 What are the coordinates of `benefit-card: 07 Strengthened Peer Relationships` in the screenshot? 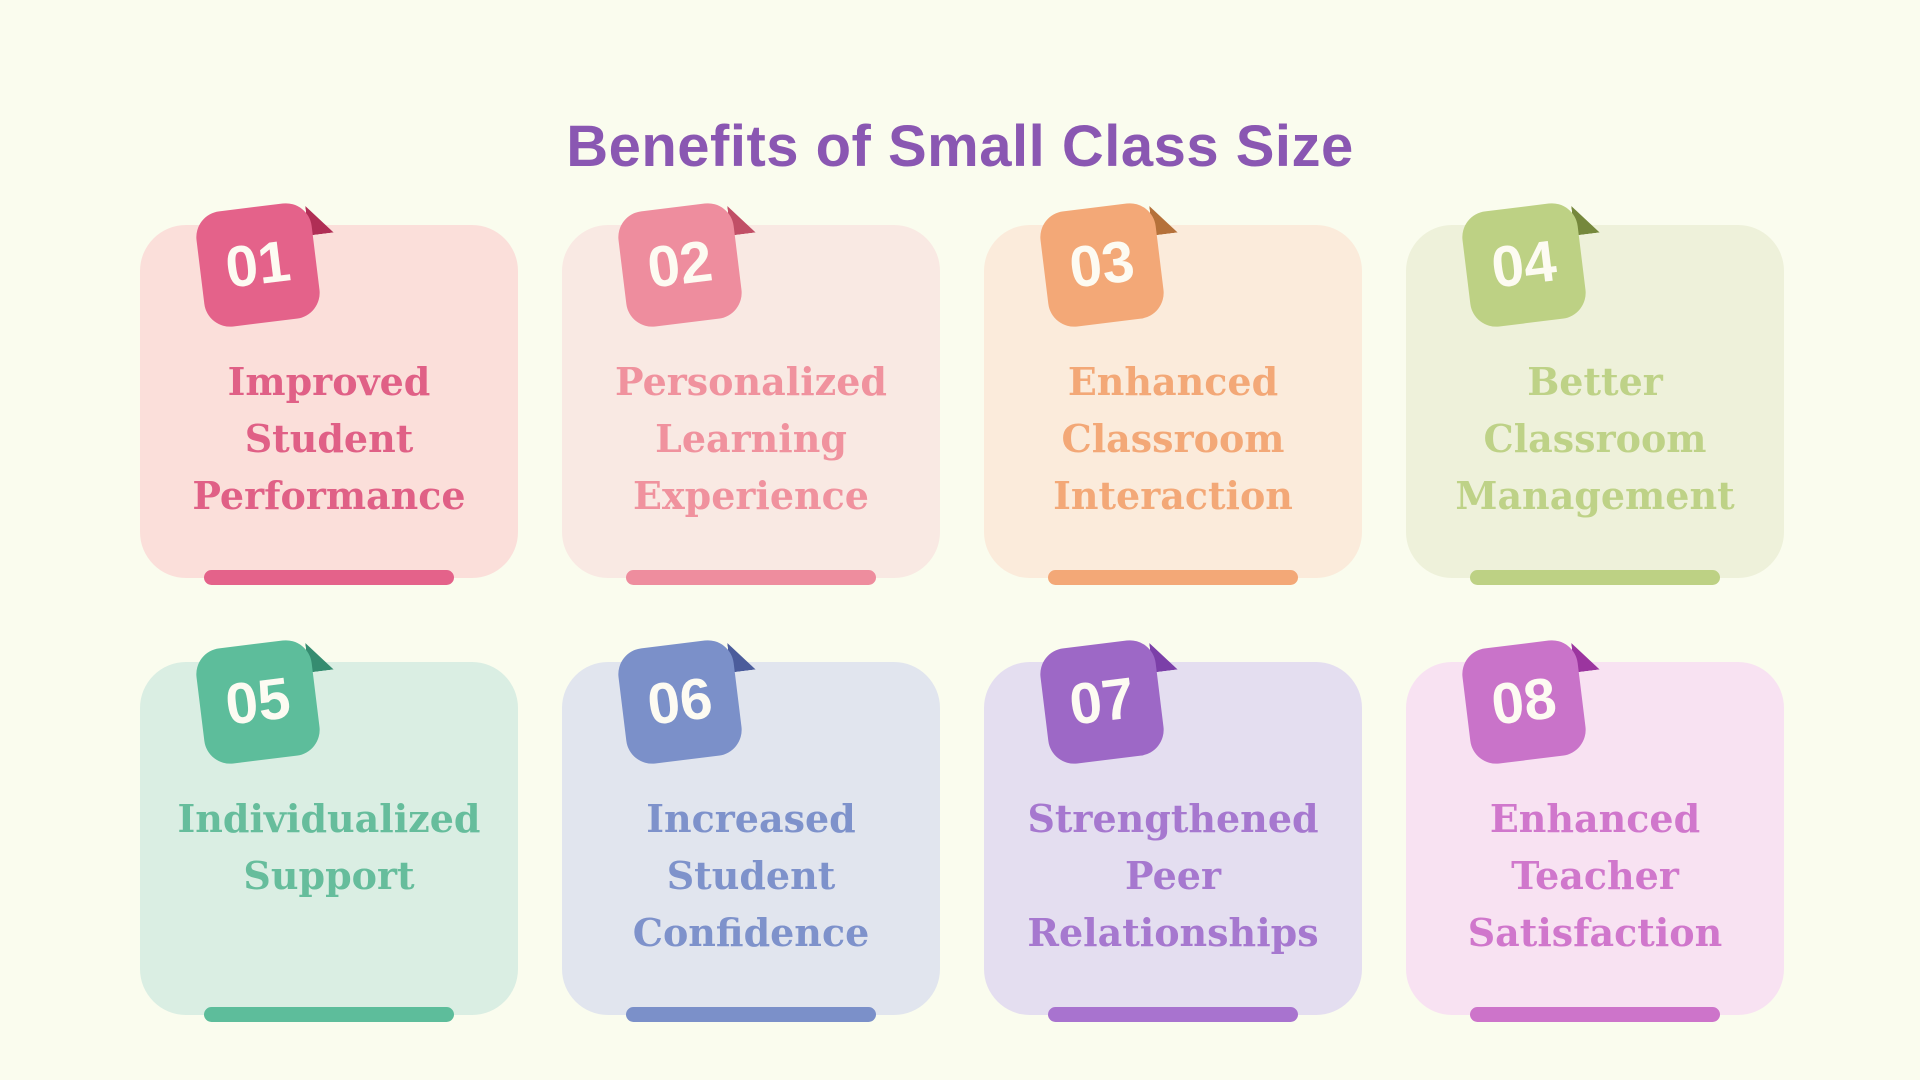 It's located at (1173, 829).